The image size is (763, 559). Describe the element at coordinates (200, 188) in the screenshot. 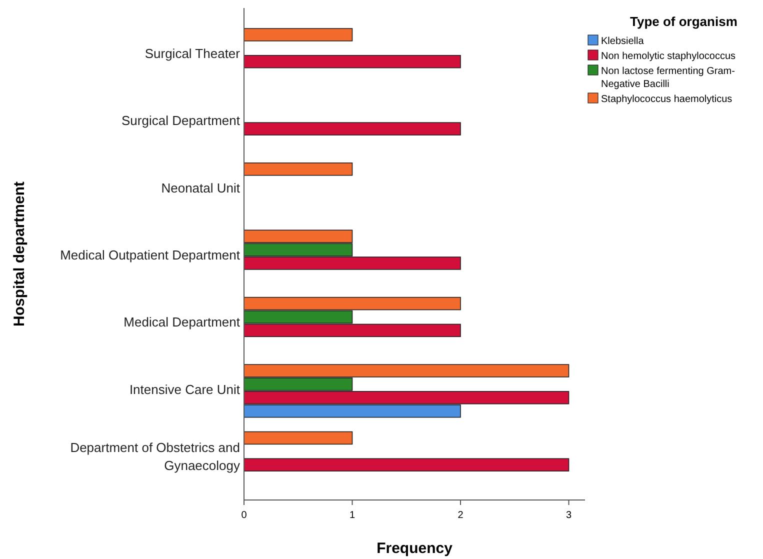

I see `y-tick-label: Neonatal Unit` at that location.